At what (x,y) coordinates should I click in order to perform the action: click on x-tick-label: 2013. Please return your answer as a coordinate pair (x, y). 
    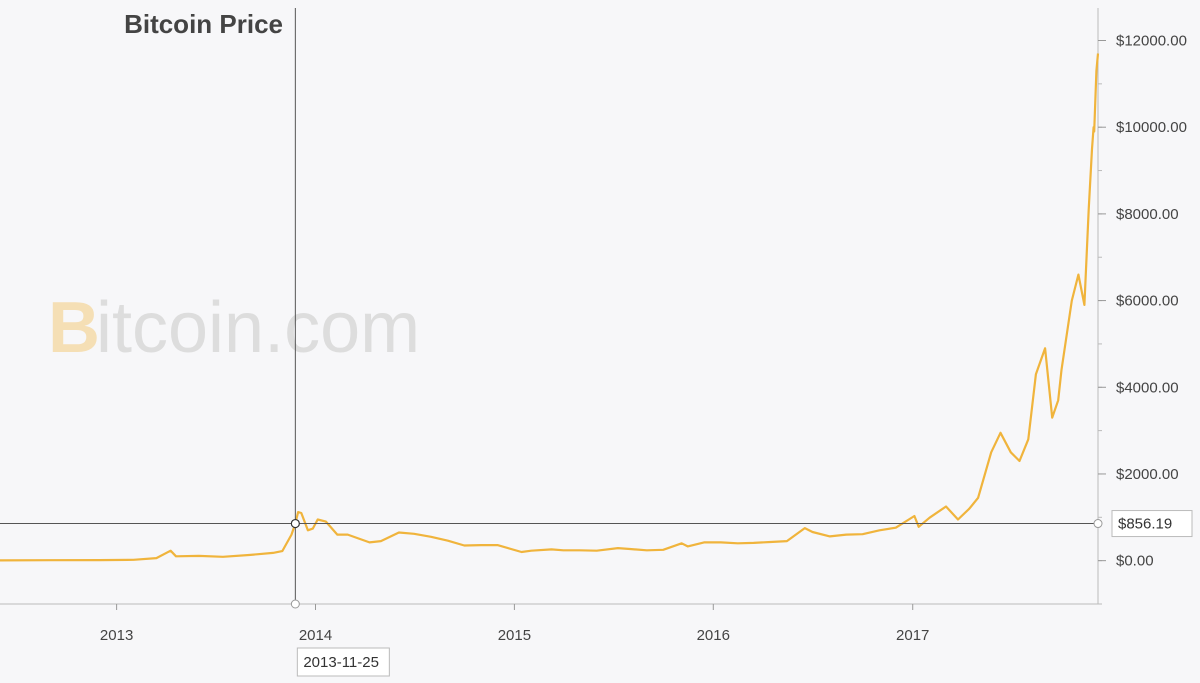
    Looking at the image, I should click on (116, 635).